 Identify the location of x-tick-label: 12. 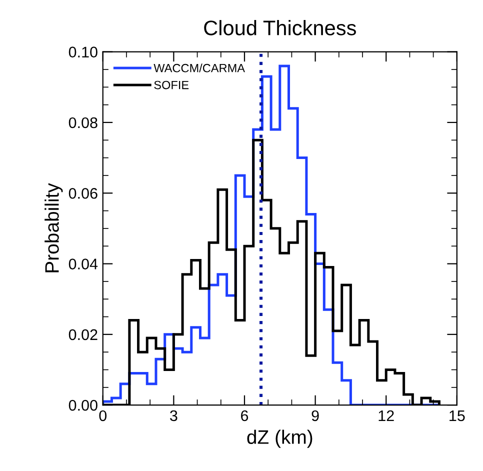
(386, 415).